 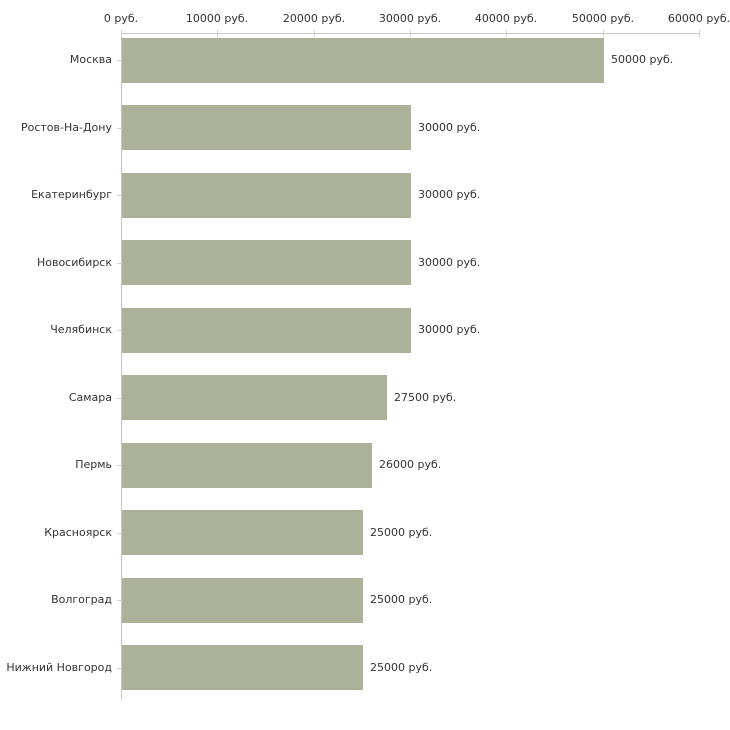 What do you see at coordinates (266, 330) in the screenshot?
I see `bar-челябинск` at bounding box center [266, 330].